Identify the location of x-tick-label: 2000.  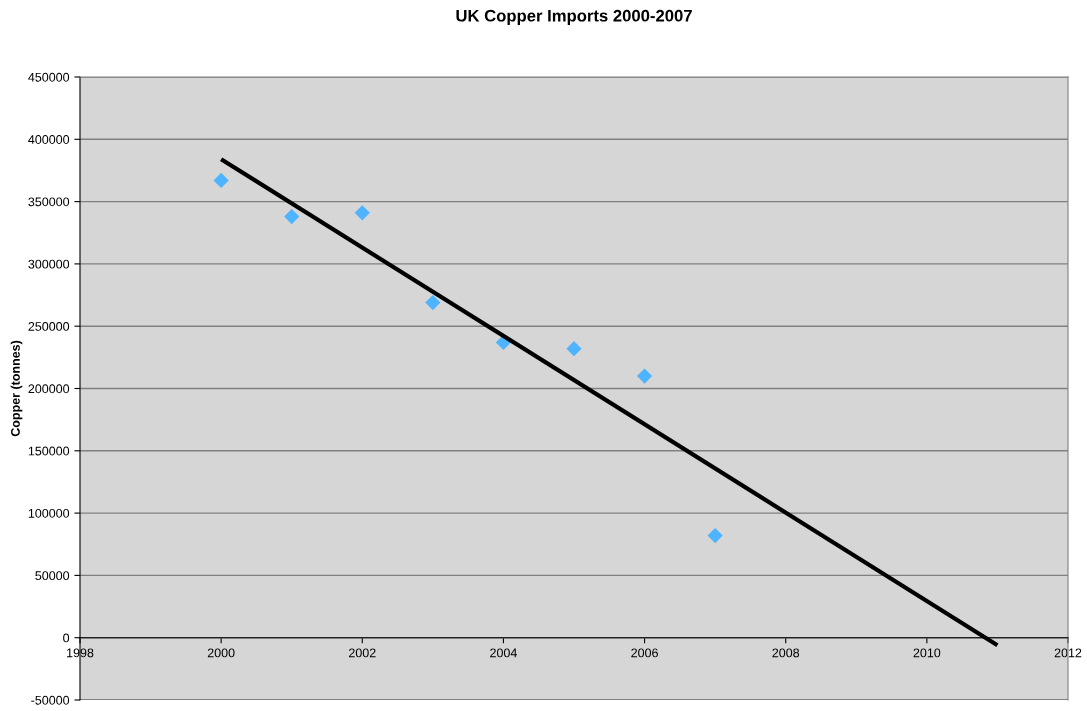
(221, 653).